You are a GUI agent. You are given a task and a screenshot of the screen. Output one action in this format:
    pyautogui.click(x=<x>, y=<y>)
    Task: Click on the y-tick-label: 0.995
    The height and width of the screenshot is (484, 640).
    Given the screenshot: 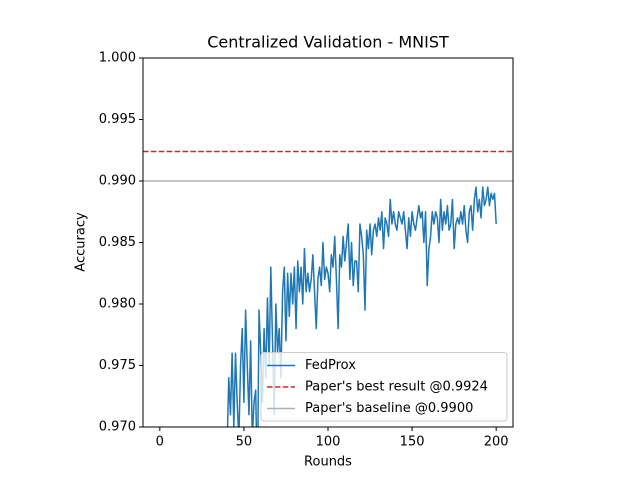 What is the action you would take?
    pyautogui.click(x=117, y=119)
    